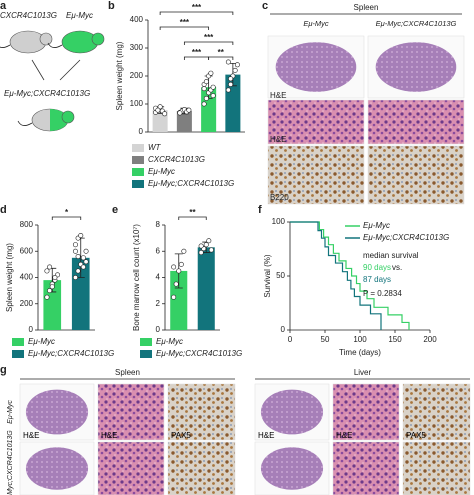  Describe the element at coordinates (278, 95) in the screenshot. I see `row-label: H&E` at that location.